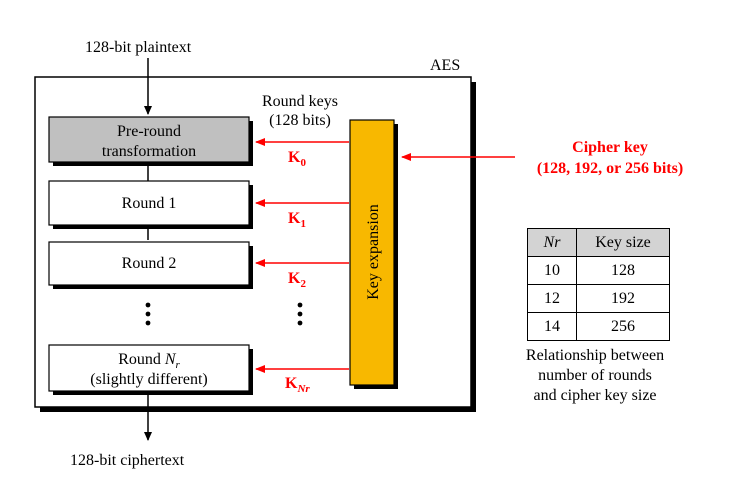 This screenshot has height=484, width=730. I want to click on pre-round-box, so click(149, 139).